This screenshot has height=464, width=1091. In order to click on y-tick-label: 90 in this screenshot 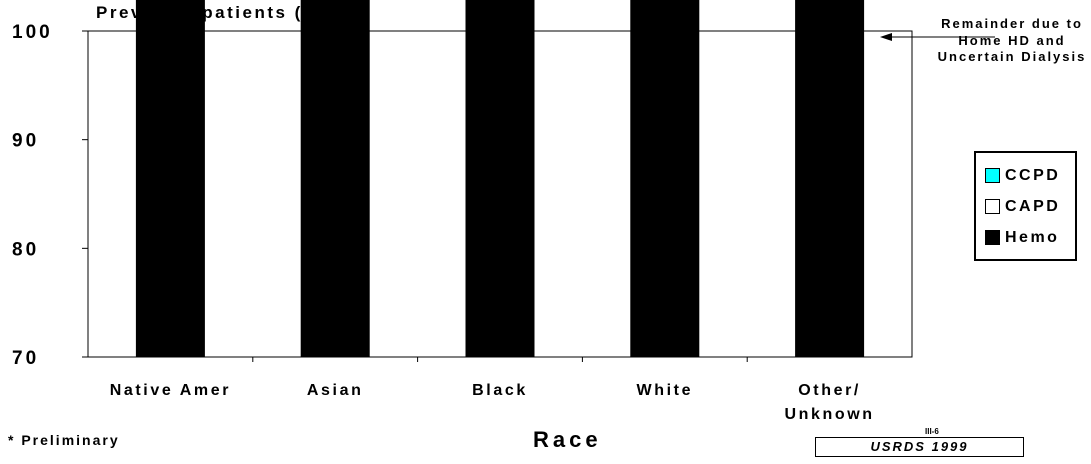, I will do `click(25, 141)`.